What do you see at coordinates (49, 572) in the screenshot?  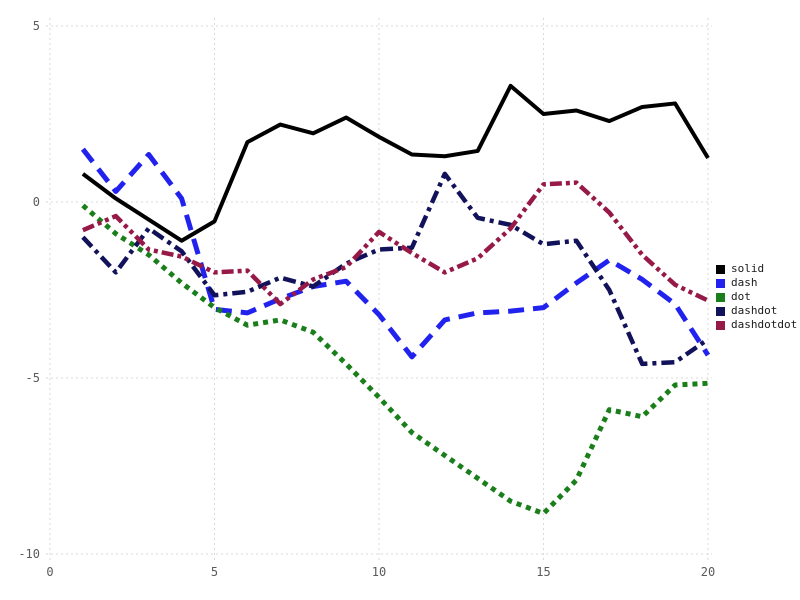 I see `x-axis-tick-label: 0` at bounding box center [49, 572].